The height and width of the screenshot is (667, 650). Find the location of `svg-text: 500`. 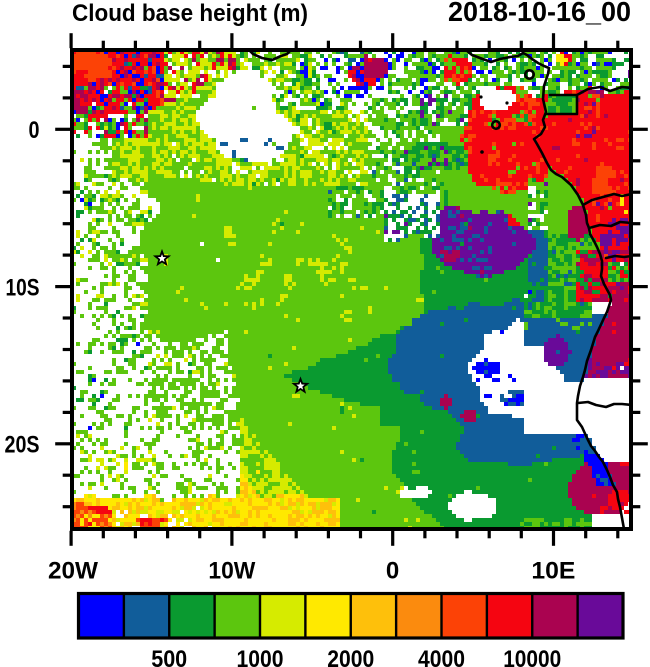

svg-text: 500 is located at coordinates (169, 656).